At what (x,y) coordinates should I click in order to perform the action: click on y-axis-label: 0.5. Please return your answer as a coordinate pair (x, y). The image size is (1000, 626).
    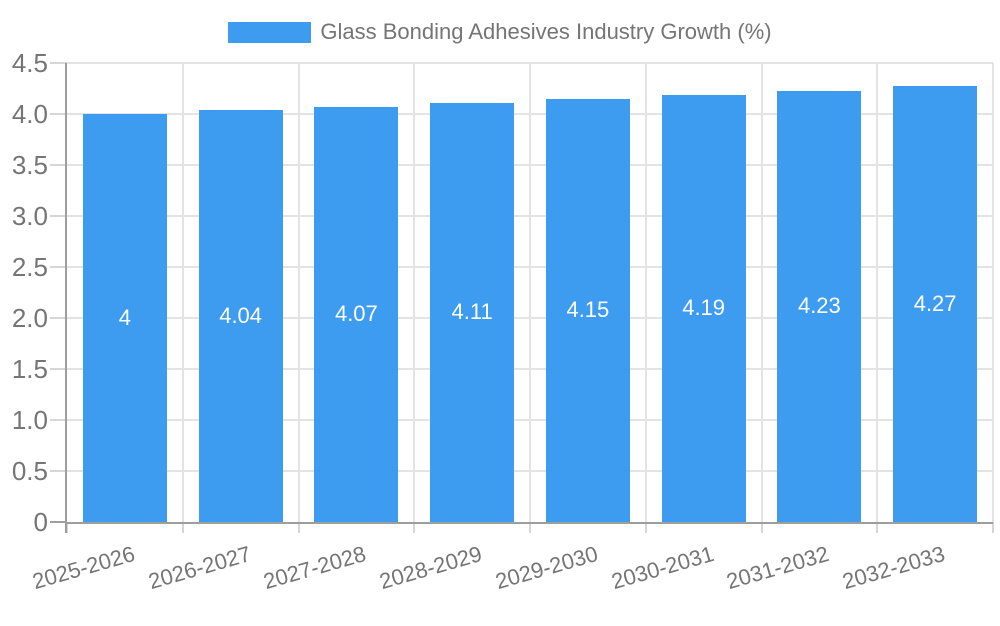
    Looking at the image, I should click on (29, 471).